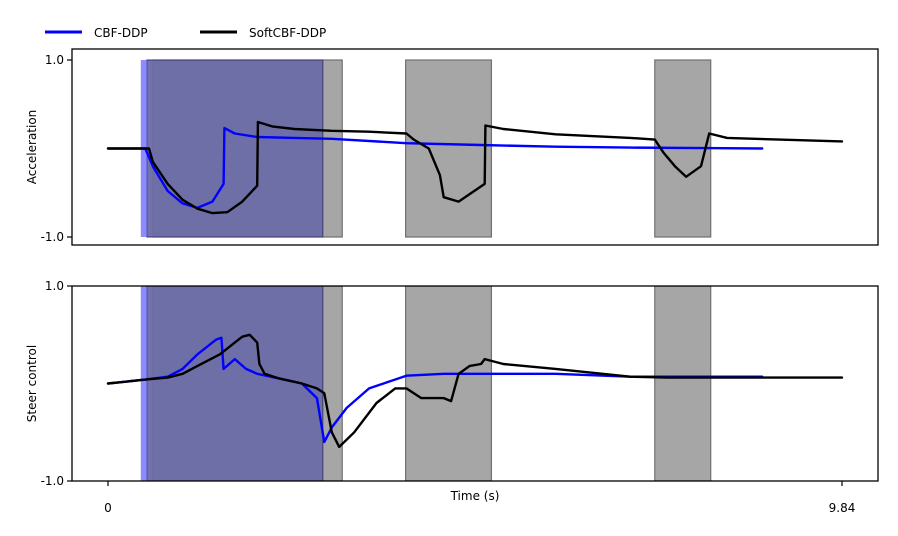 The image size is (898, 536). What do you see at coordinates (32, 147) in the screenshot?
I see `y-axis-label: Acceleration` at bounding box center [32, 147].